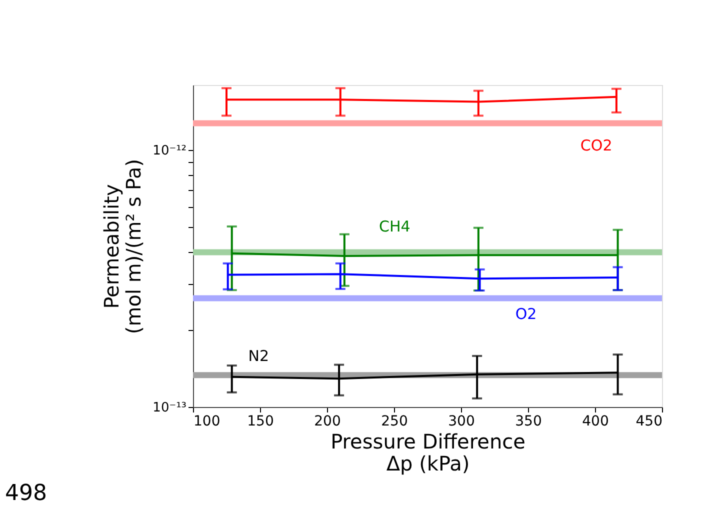  I want to click on x-tick-label: 150, so click(260, 422).